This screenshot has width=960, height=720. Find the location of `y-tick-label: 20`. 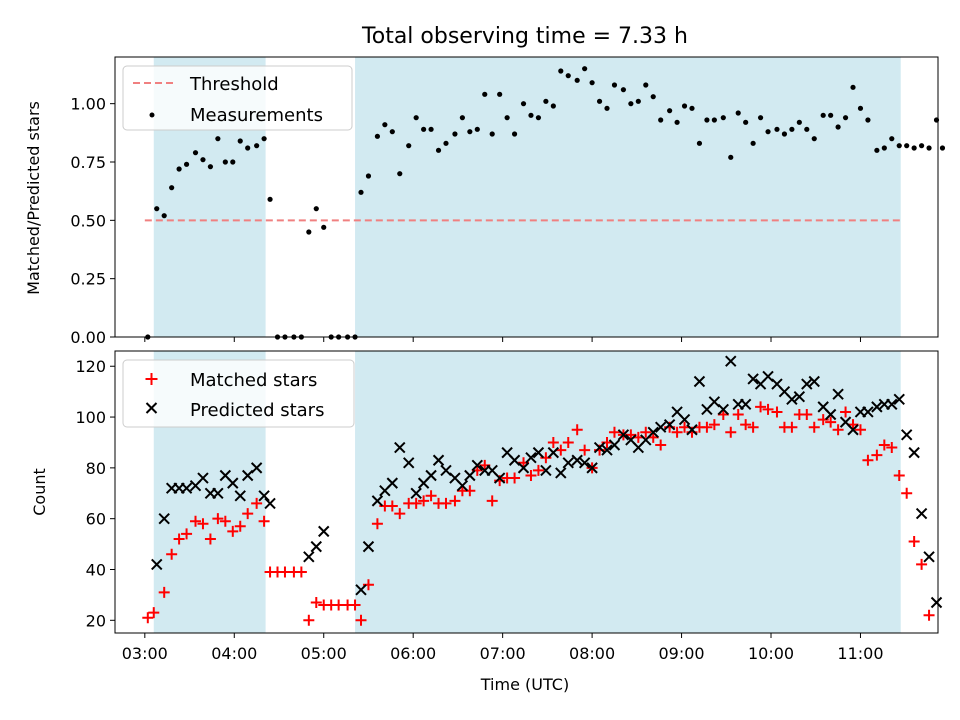

y-tick-label: 20 is located at coordinates (96, 620).